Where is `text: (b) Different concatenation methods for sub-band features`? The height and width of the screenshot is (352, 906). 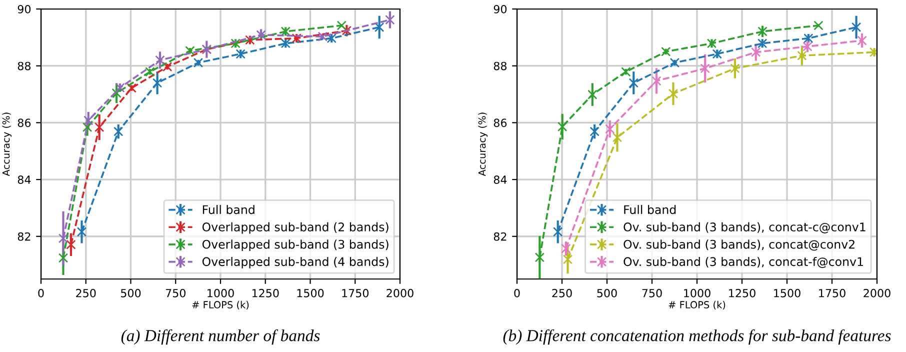
text: (b) Different concatenation methods for sub-band features is located at coordinates (697, 337).